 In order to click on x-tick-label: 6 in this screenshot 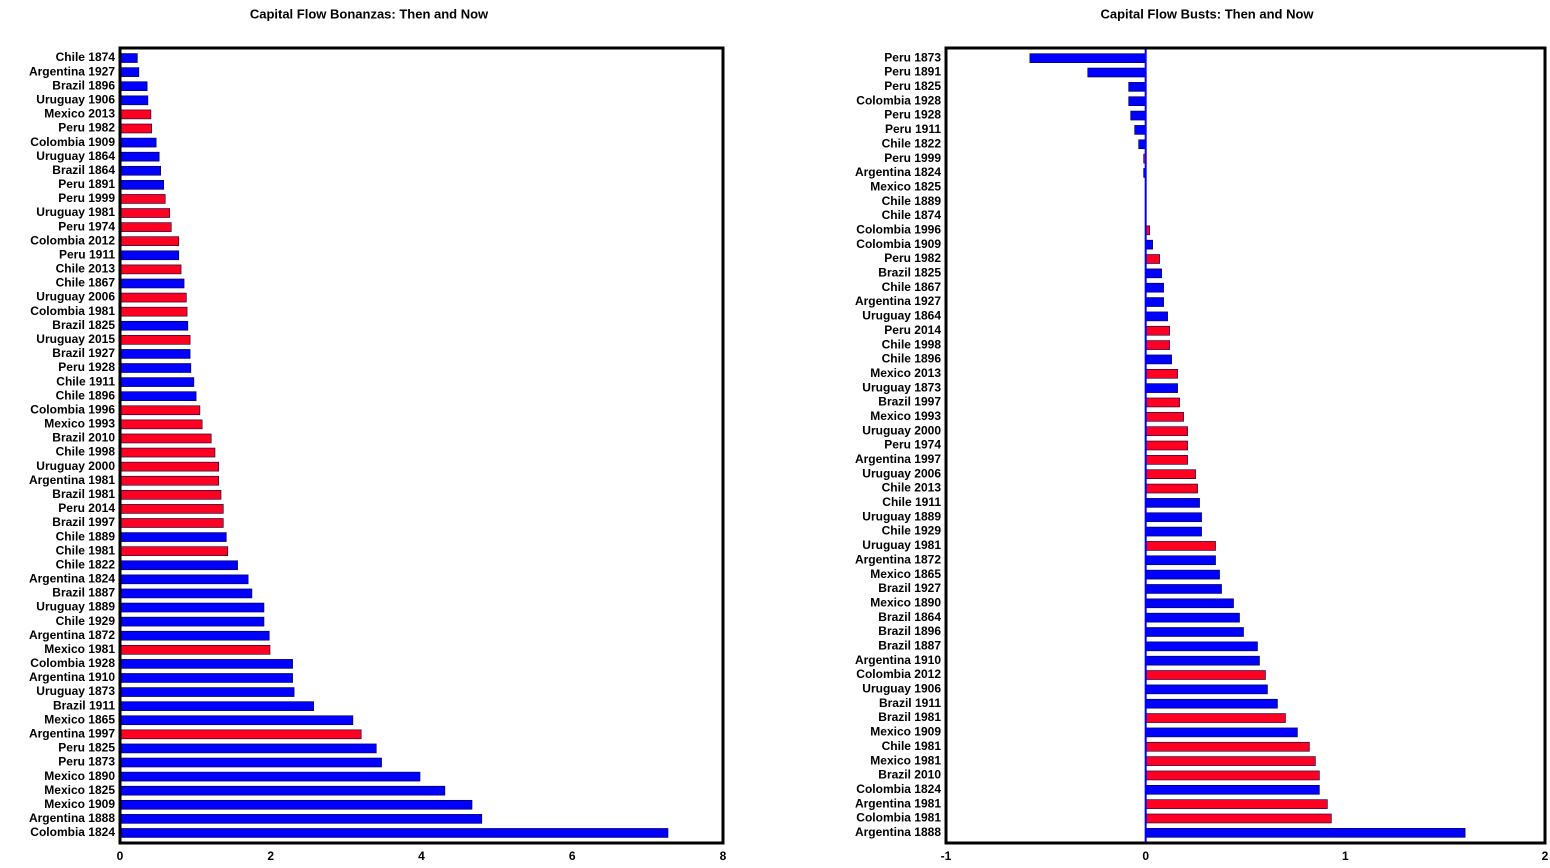, I will do `click(572, 856)`.